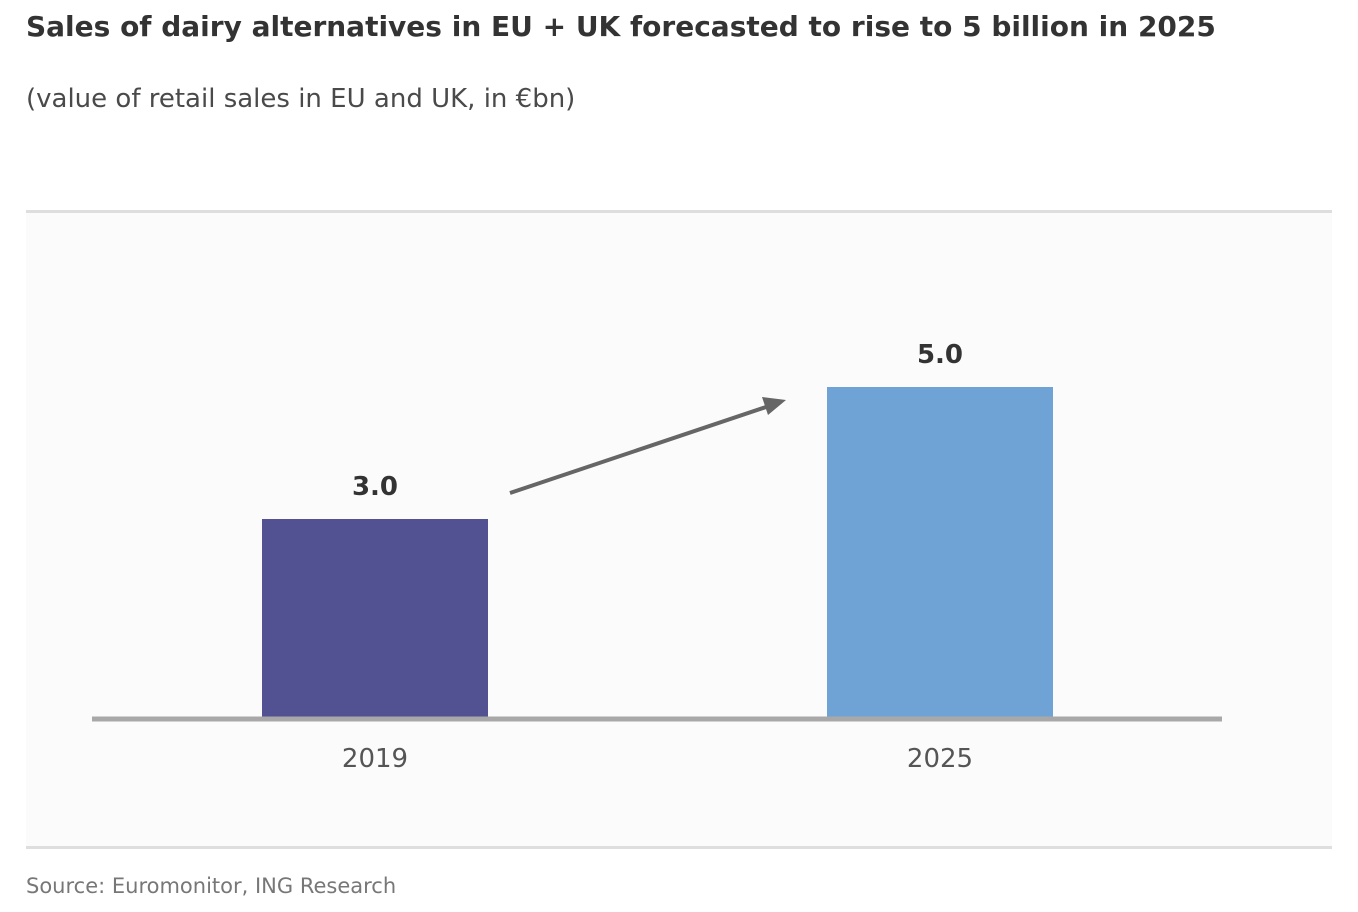 This screenshot has height=912, width=1358. Describe the element at coordinates (211, 886) in the screenshot. I see `source-note: Source: Euromonitor, ING Research` at that location.